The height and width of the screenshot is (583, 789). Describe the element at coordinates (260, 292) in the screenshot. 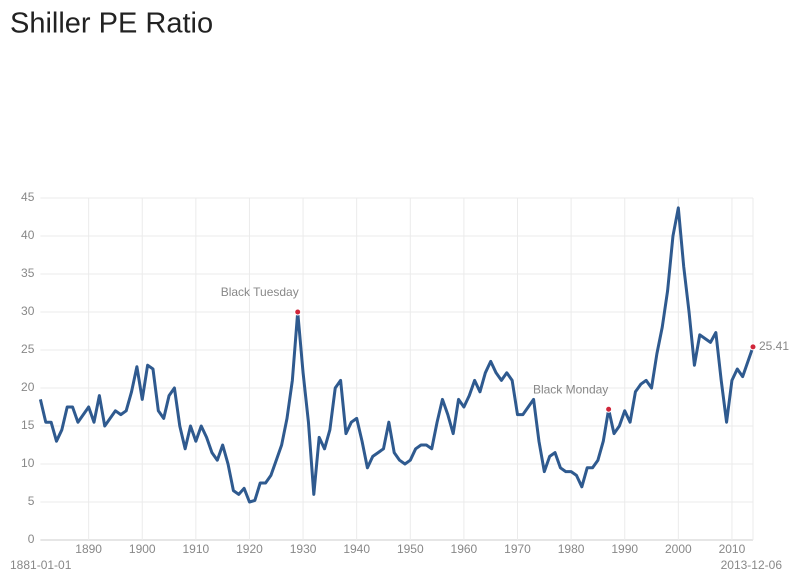

I see `annotation-label: Black Tuesday` at that location.